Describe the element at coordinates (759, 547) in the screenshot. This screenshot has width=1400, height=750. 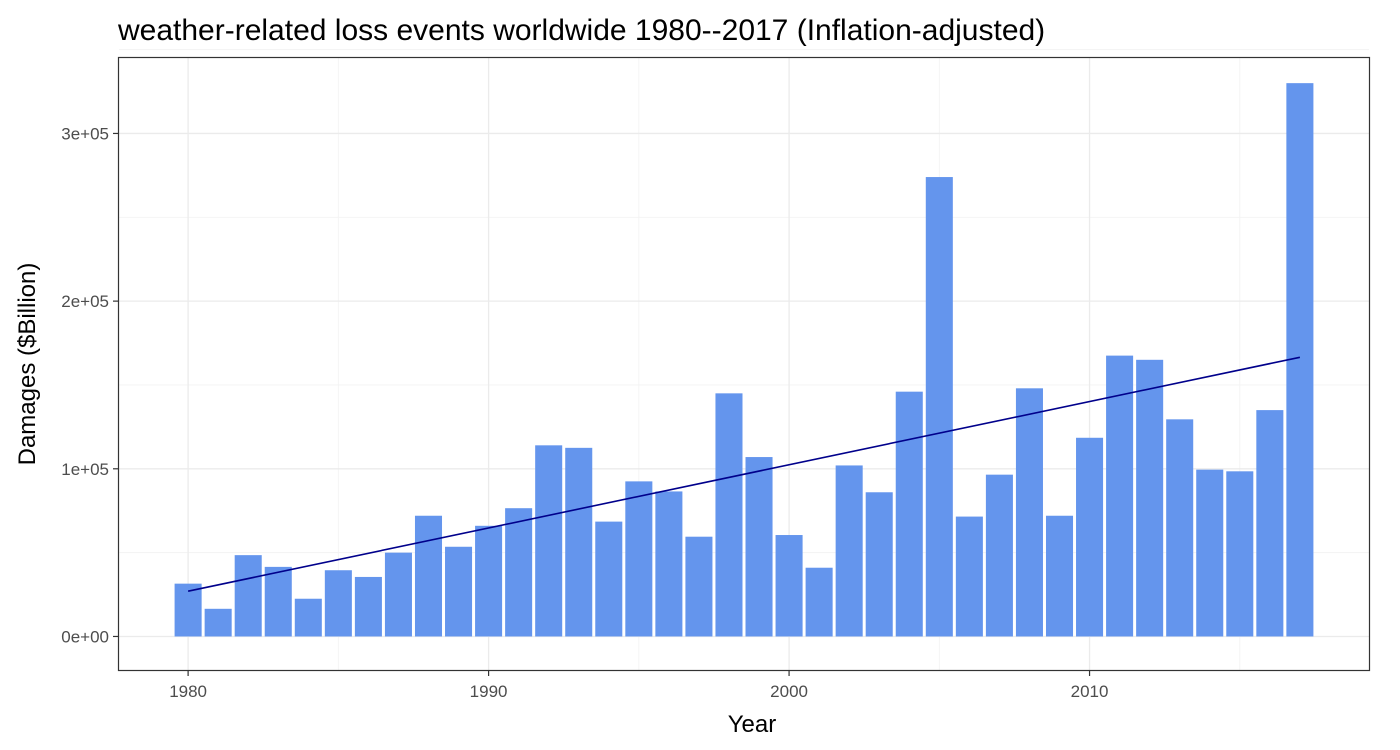
I see `bar-1999` at that location.